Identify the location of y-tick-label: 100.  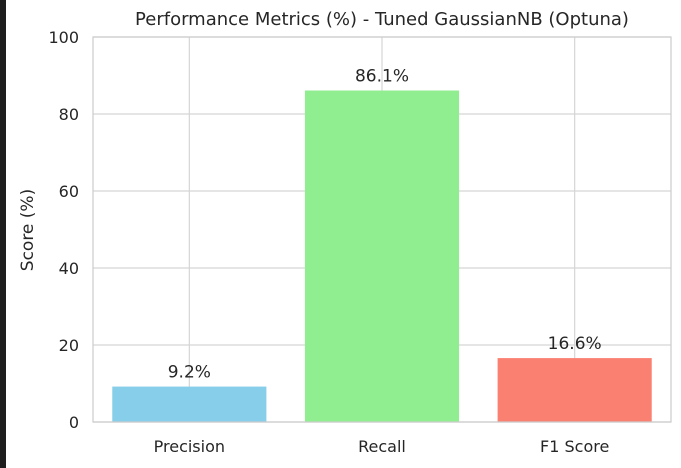
(63, 37).